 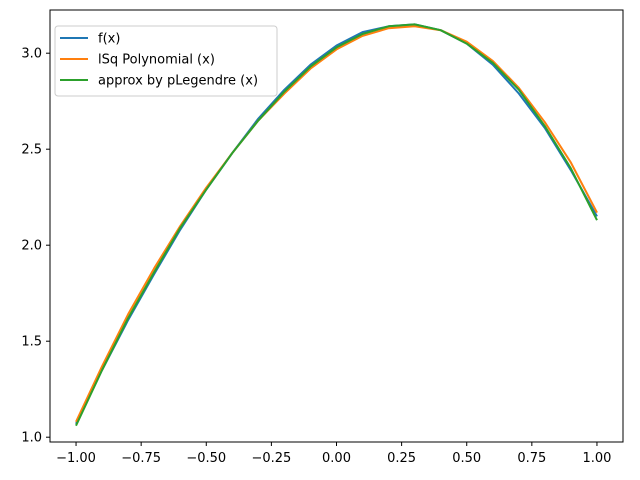 I want to click on x-tick-label: 1.00, so click(x=596, y=458).